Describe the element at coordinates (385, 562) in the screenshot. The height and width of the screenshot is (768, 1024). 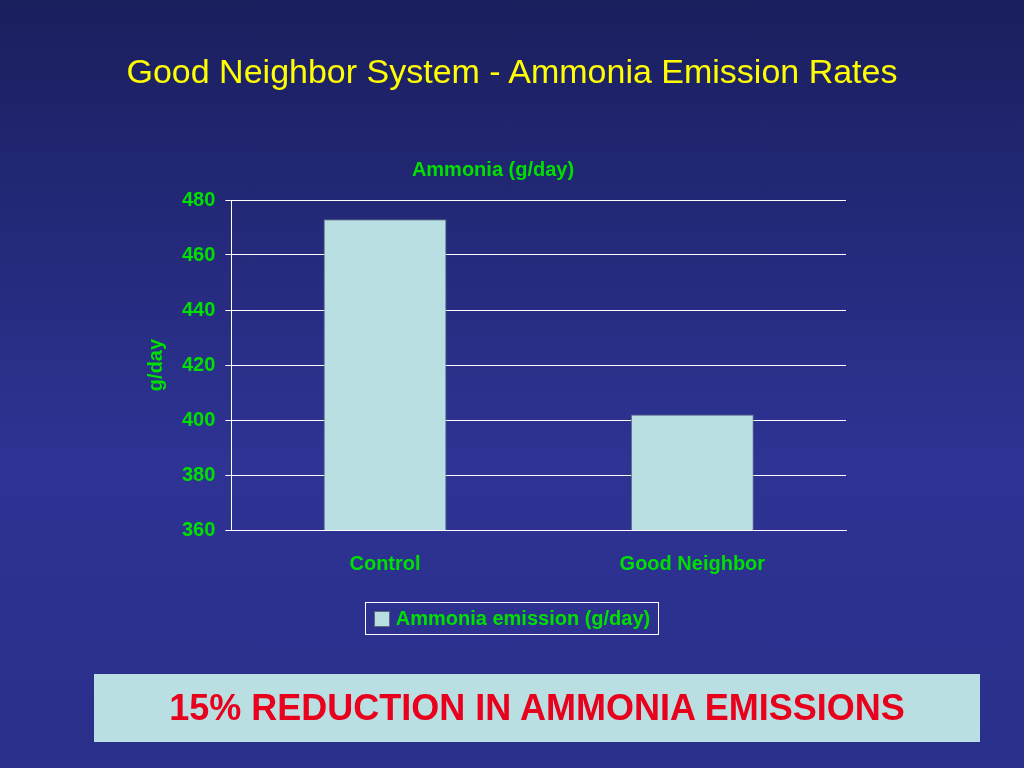
I see `x-tick-label: Control` at that location.